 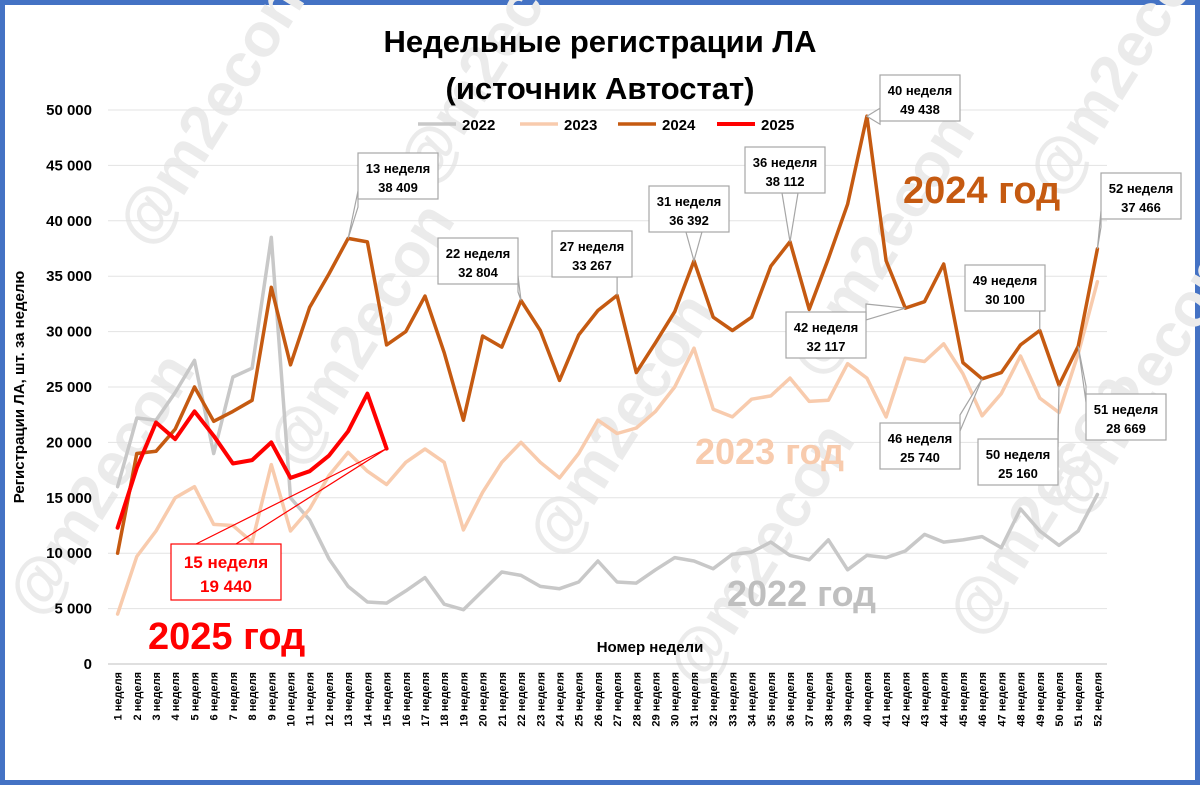 I want to click on annotation-value: 28 669, so click(x=1126, y=428).